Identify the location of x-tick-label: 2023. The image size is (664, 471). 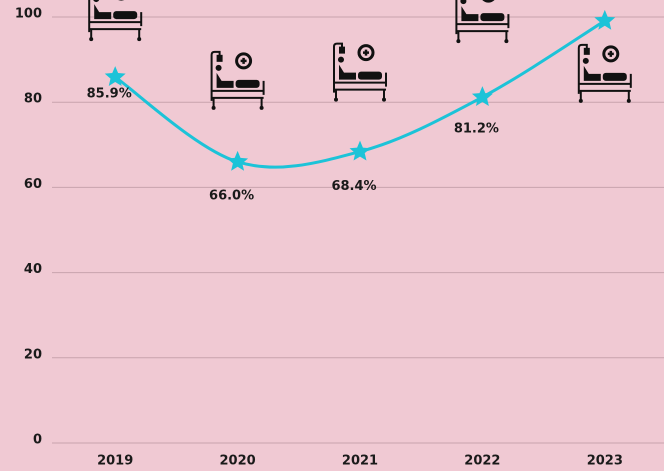
(605, 461).